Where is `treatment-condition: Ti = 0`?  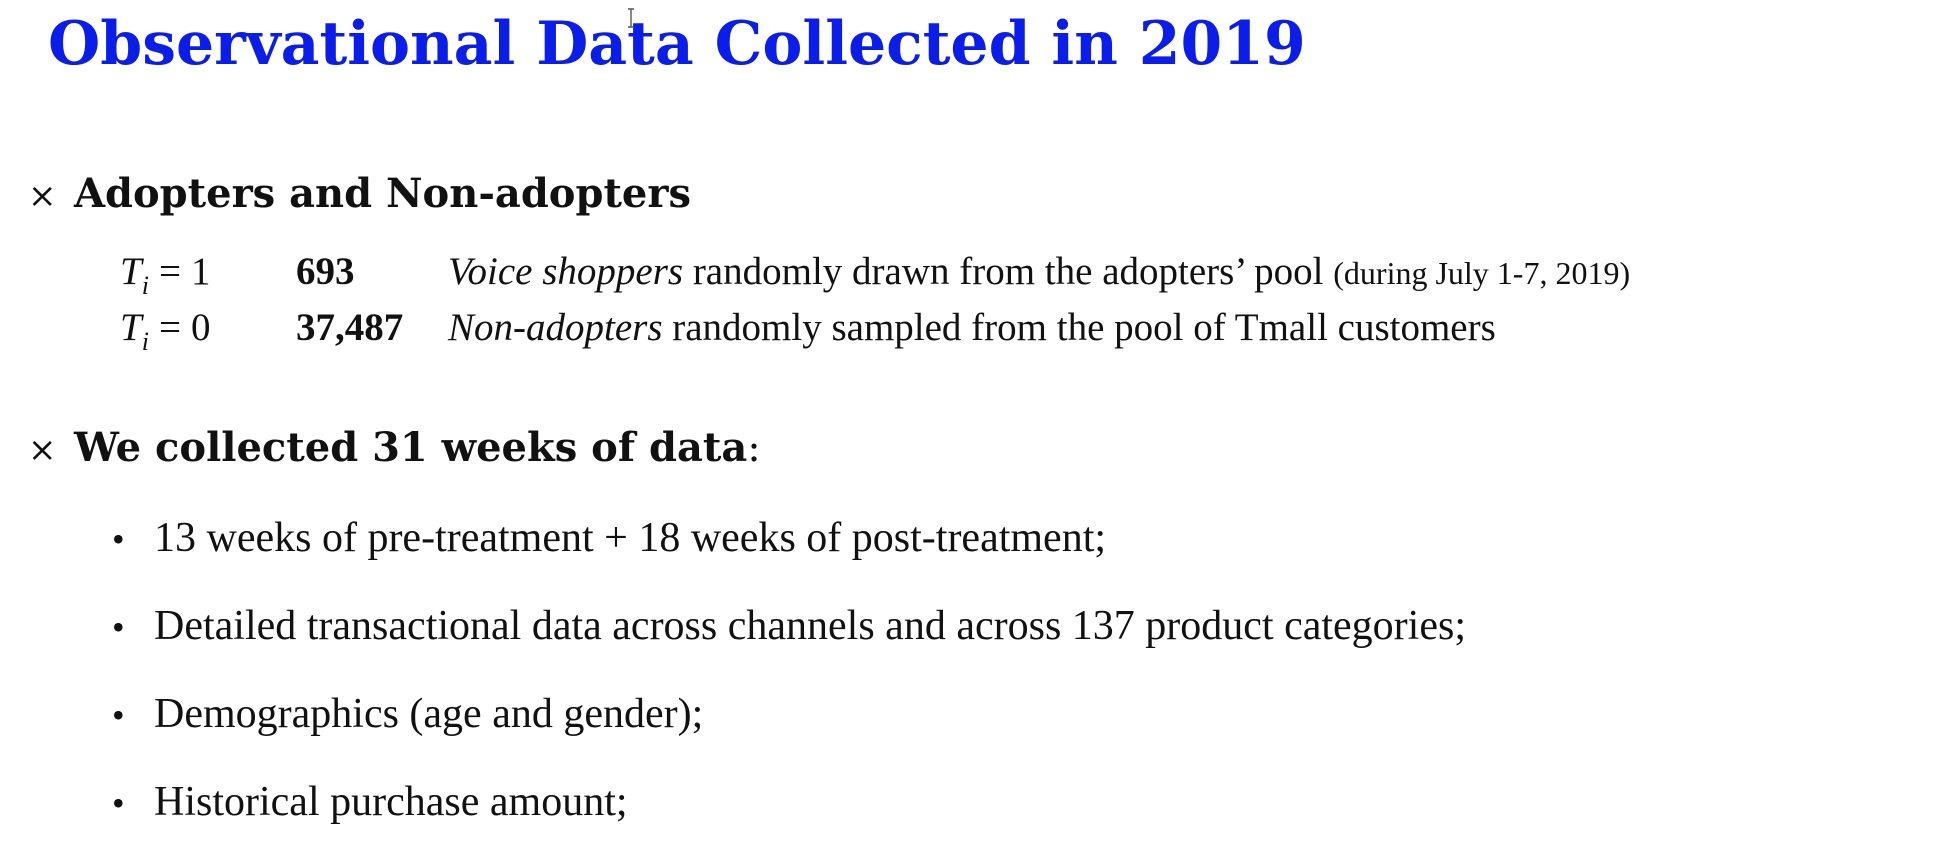
treatment-condition: Ti = 0 is located at coordinates (165, 331).